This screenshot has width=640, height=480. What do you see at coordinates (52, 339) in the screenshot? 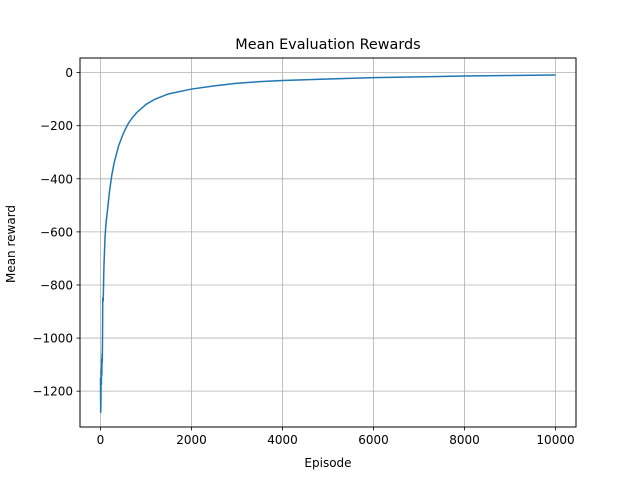
I see `y-tick-label: −1000` at bounding box center [52, 339].